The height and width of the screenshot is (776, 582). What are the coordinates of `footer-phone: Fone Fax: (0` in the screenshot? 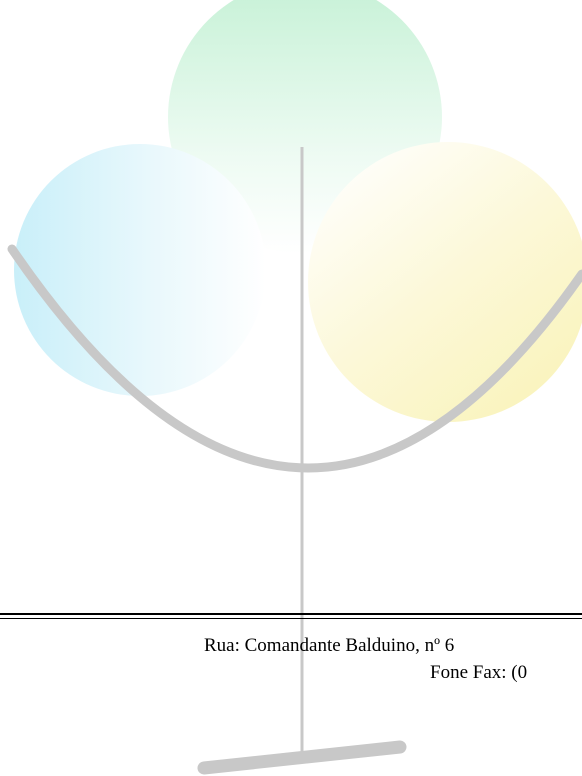 It's located at (479, 672).